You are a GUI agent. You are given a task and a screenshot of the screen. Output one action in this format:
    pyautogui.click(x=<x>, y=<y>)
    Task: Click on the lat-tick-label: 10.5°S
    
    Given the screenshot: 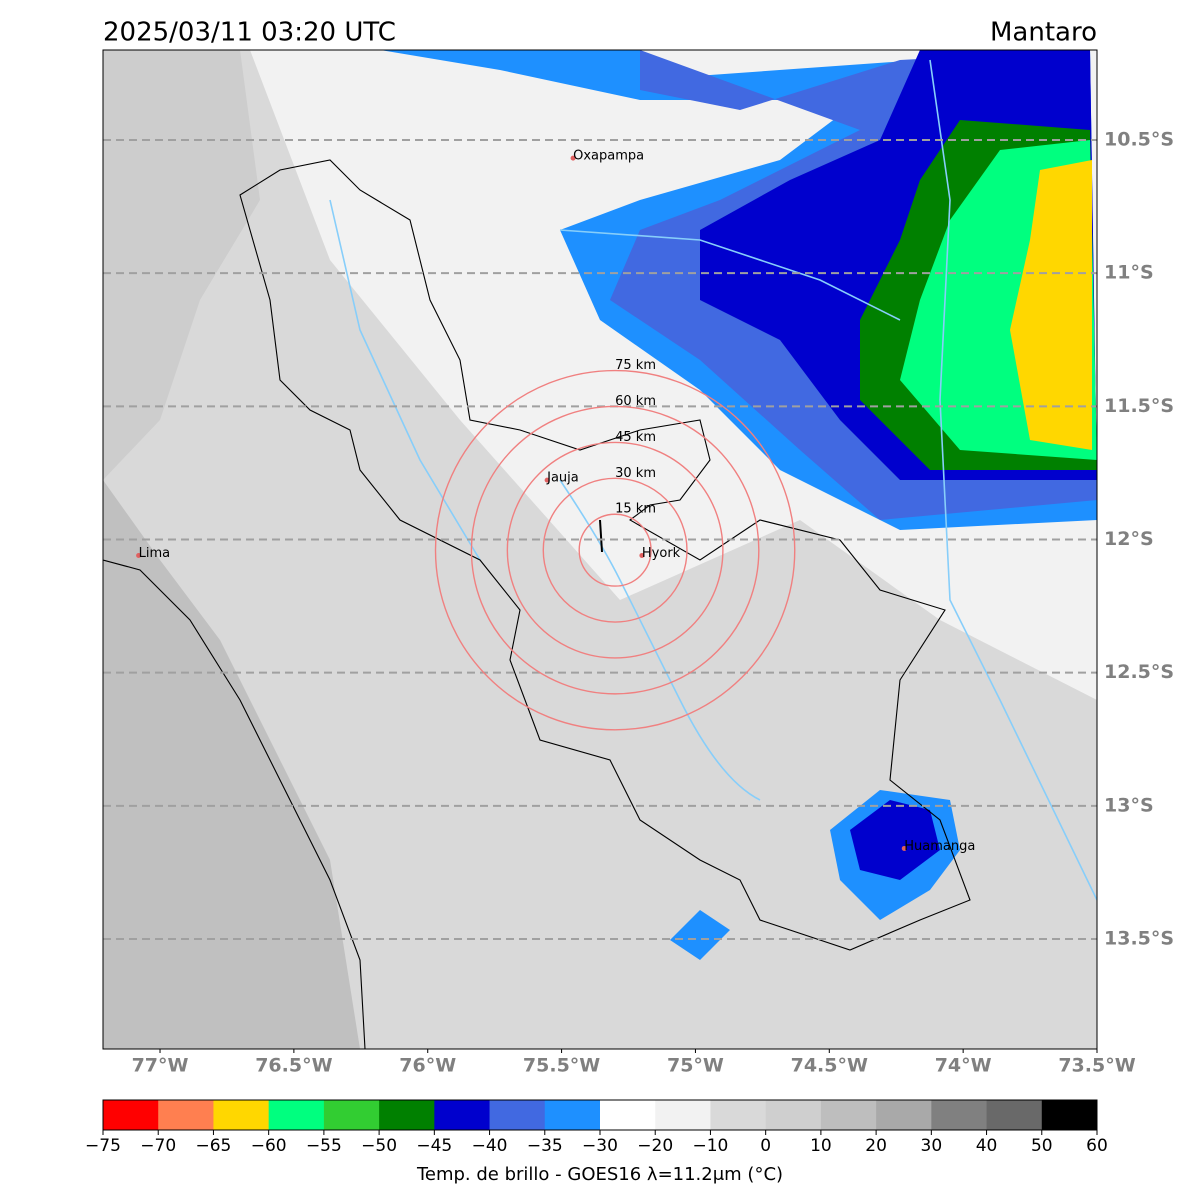 What is the action you would take?
    pyautogui.click(x=1139, y=140)
    